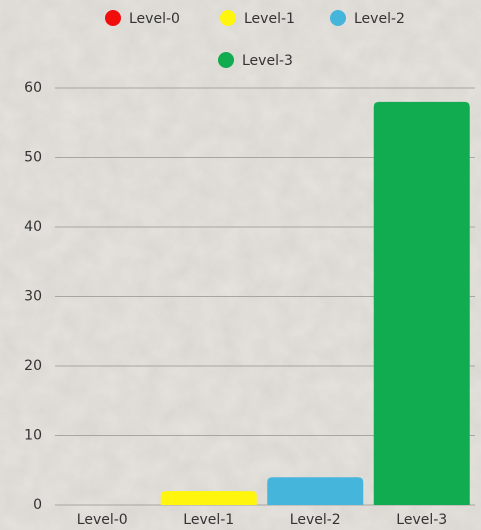 Image resolution: width=481 pixels, height=530 pixels. I want to click on legend-label: Level-1, so click(269, 19).